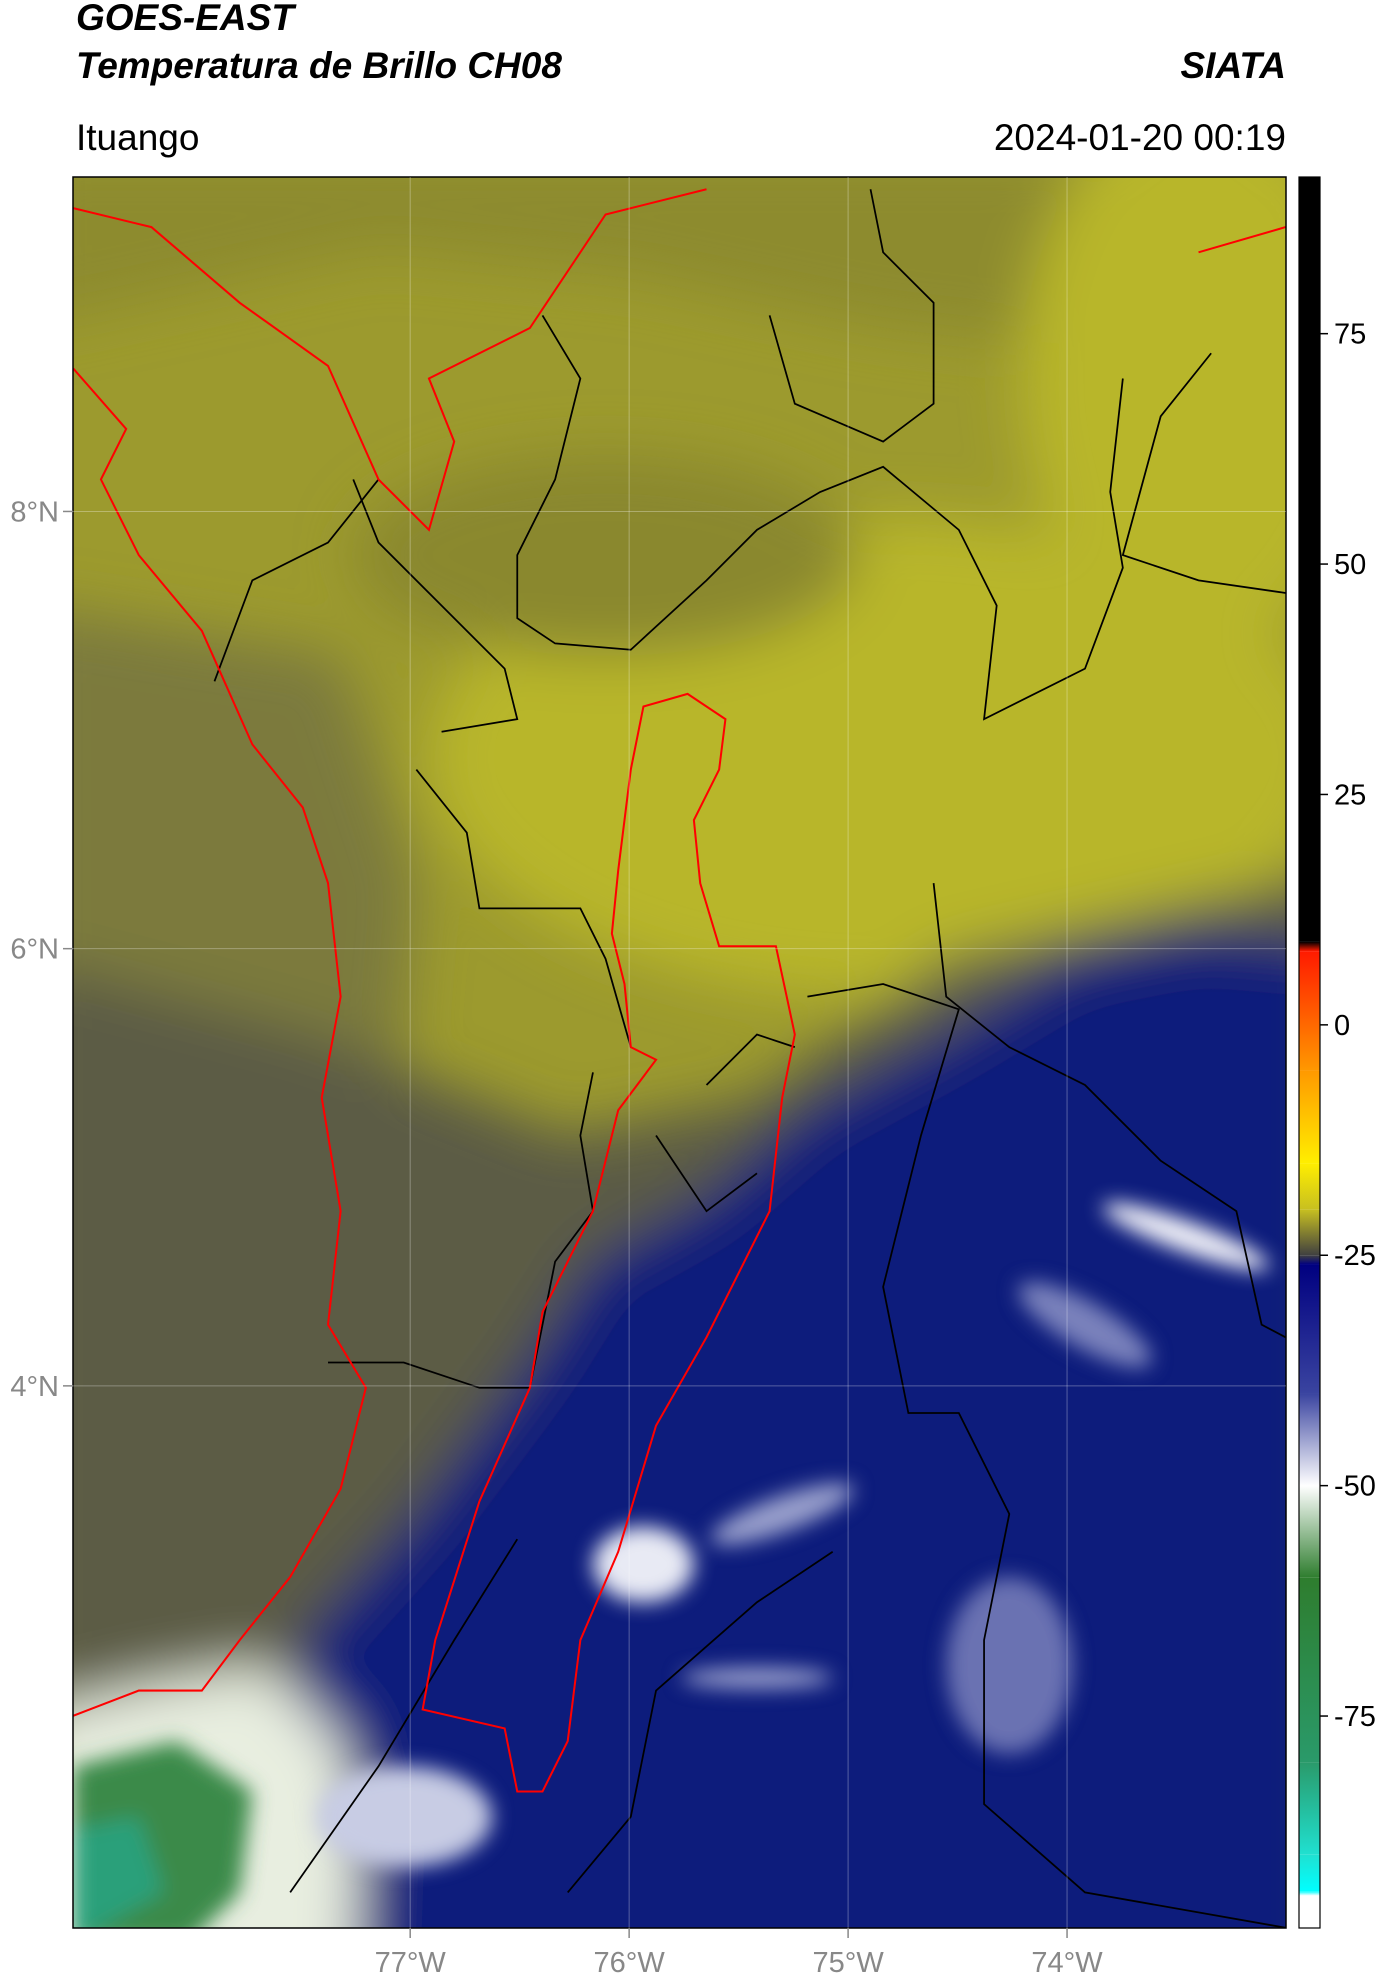 The width and height of the screenshot is (1384, 1986). Describe the element at coordinates (137, 137) in the screenshot. I see `location: Ituango` at that location.